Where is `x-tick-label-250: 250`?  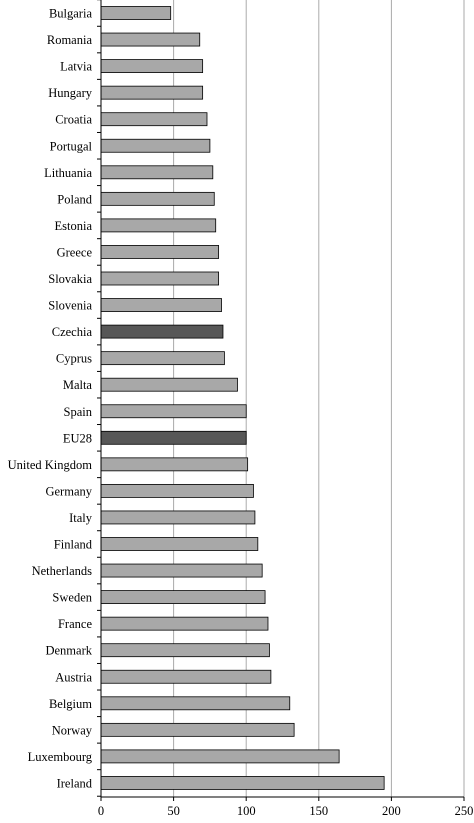 x-tick-label-250: 250 is located at coordinates (464, 811).